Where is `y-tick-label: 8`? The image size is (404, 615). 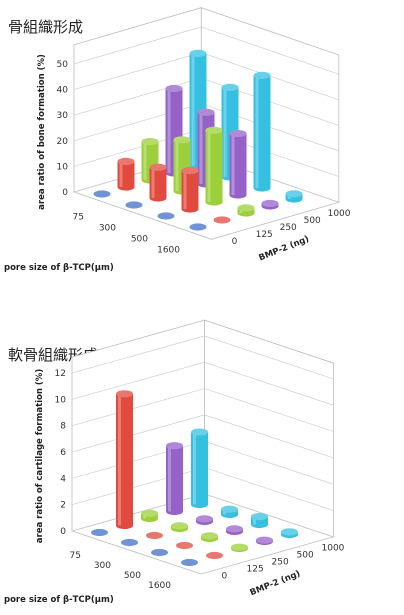
y-tick-label: 8 is located at coordinates (63, 427).